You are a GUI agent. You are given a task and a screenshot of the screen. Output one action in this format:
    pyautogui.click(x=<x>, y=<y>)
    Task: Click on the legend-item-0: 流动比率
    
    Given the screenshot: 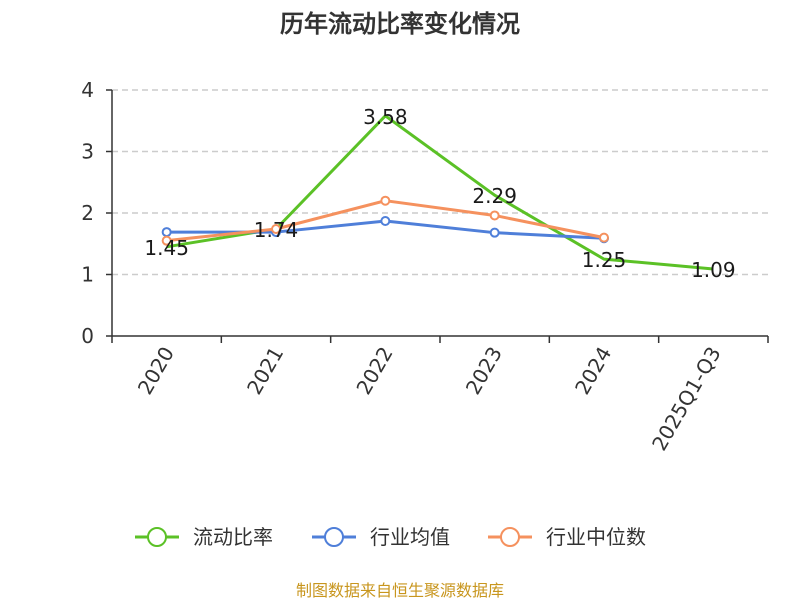 What is the action you would take?
    pyautogui.click(x=204, y=537)
    